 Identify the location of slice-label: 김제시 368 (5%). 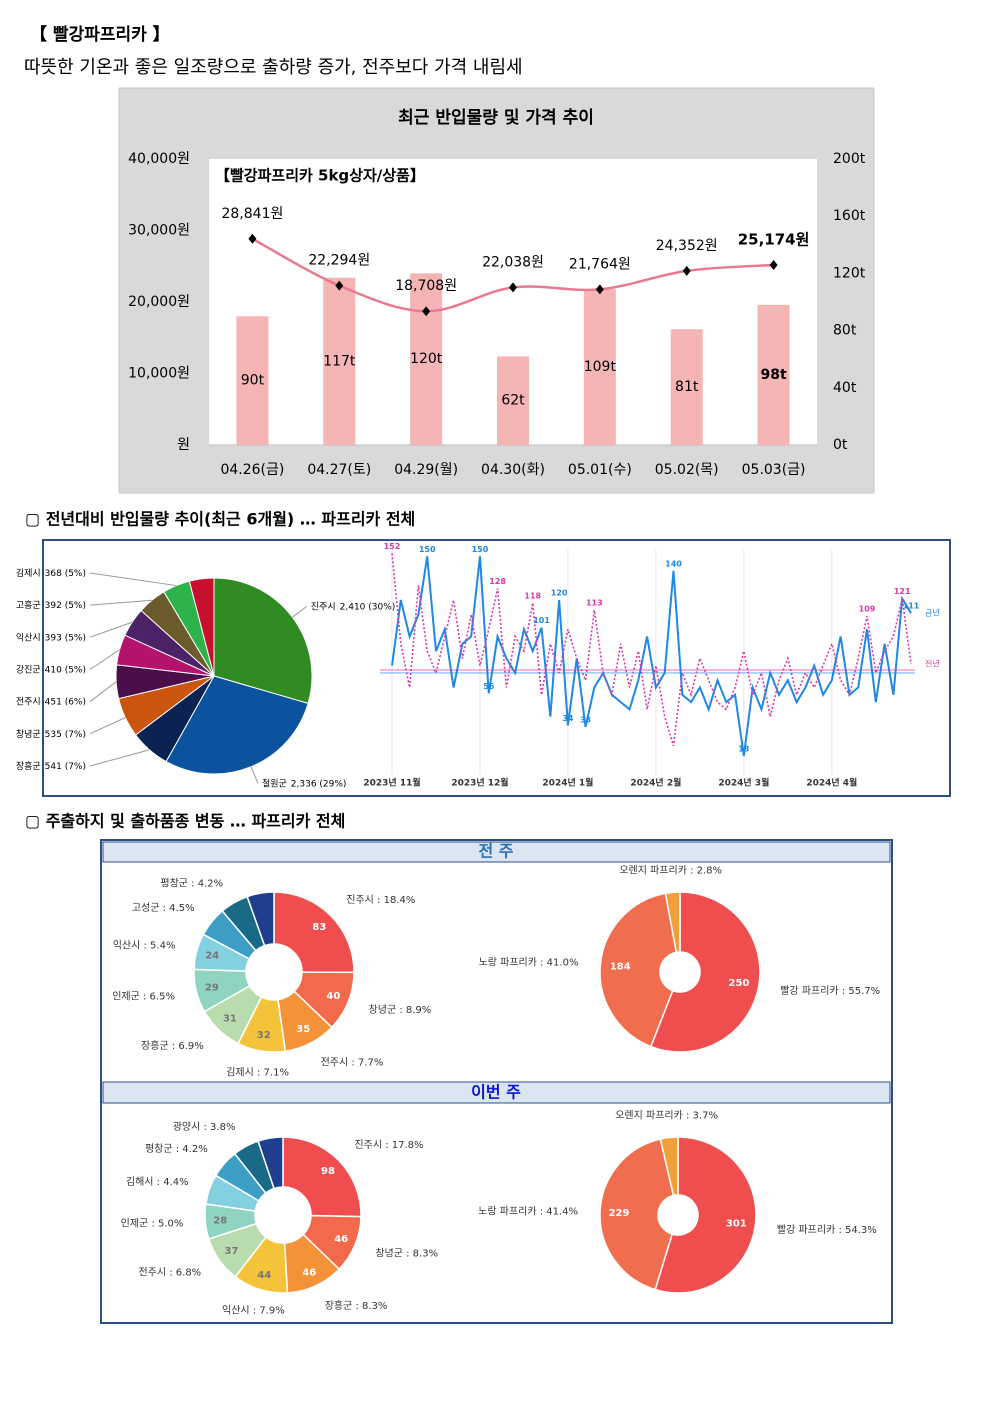
(51, 573).